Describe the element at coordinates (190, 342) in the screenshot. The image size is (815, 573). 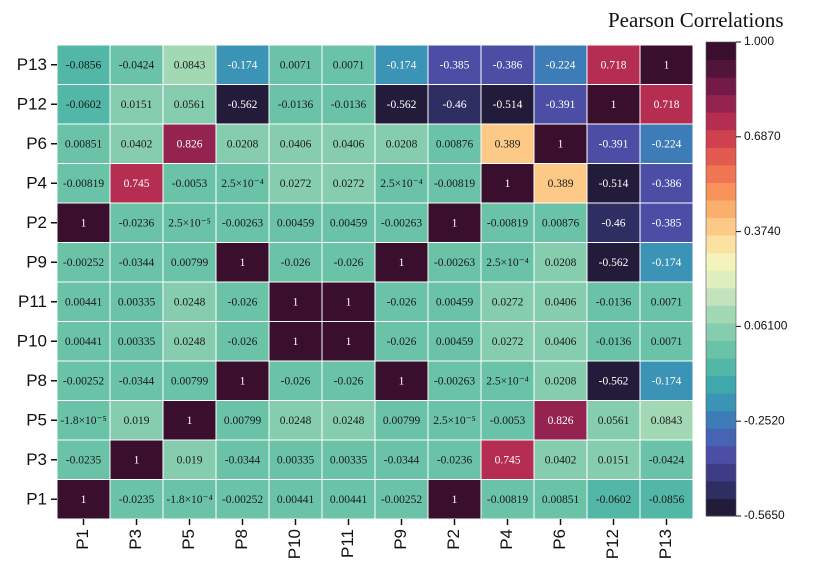
I see `cell-value-label: 0.0248` at that location.